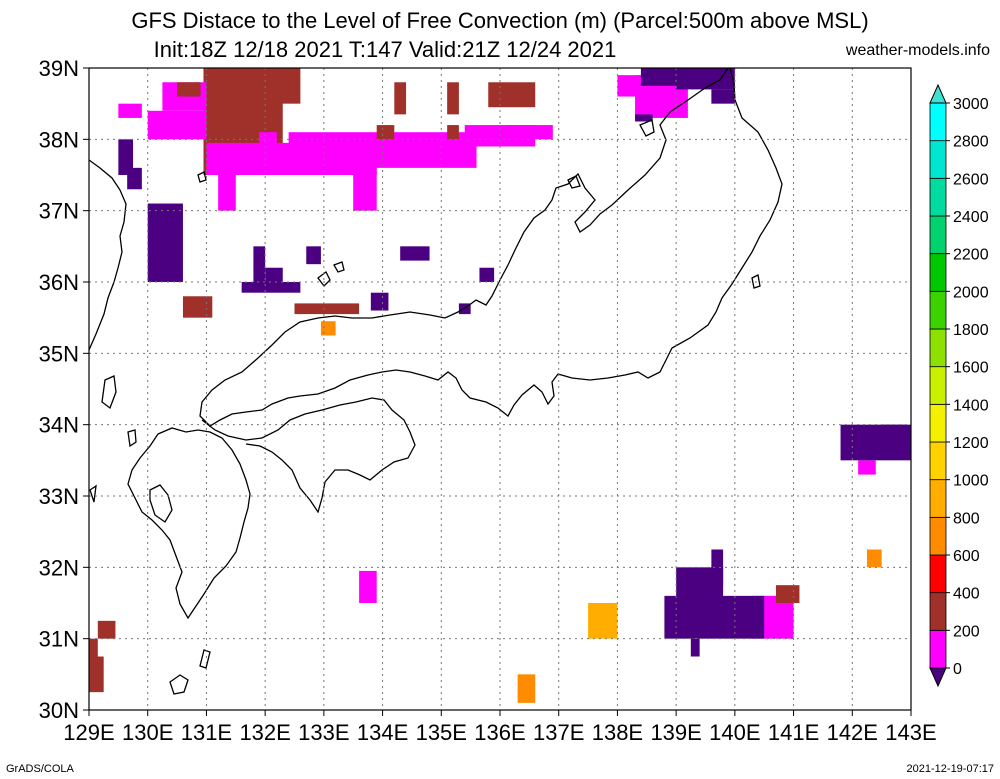 Image resolution: width=1000 pixels, height=779 pixels. What do you see at coordinates (938, 93) in the screenshot?
I see `colorbar-high-triangle` at bounding box center [938, 93].